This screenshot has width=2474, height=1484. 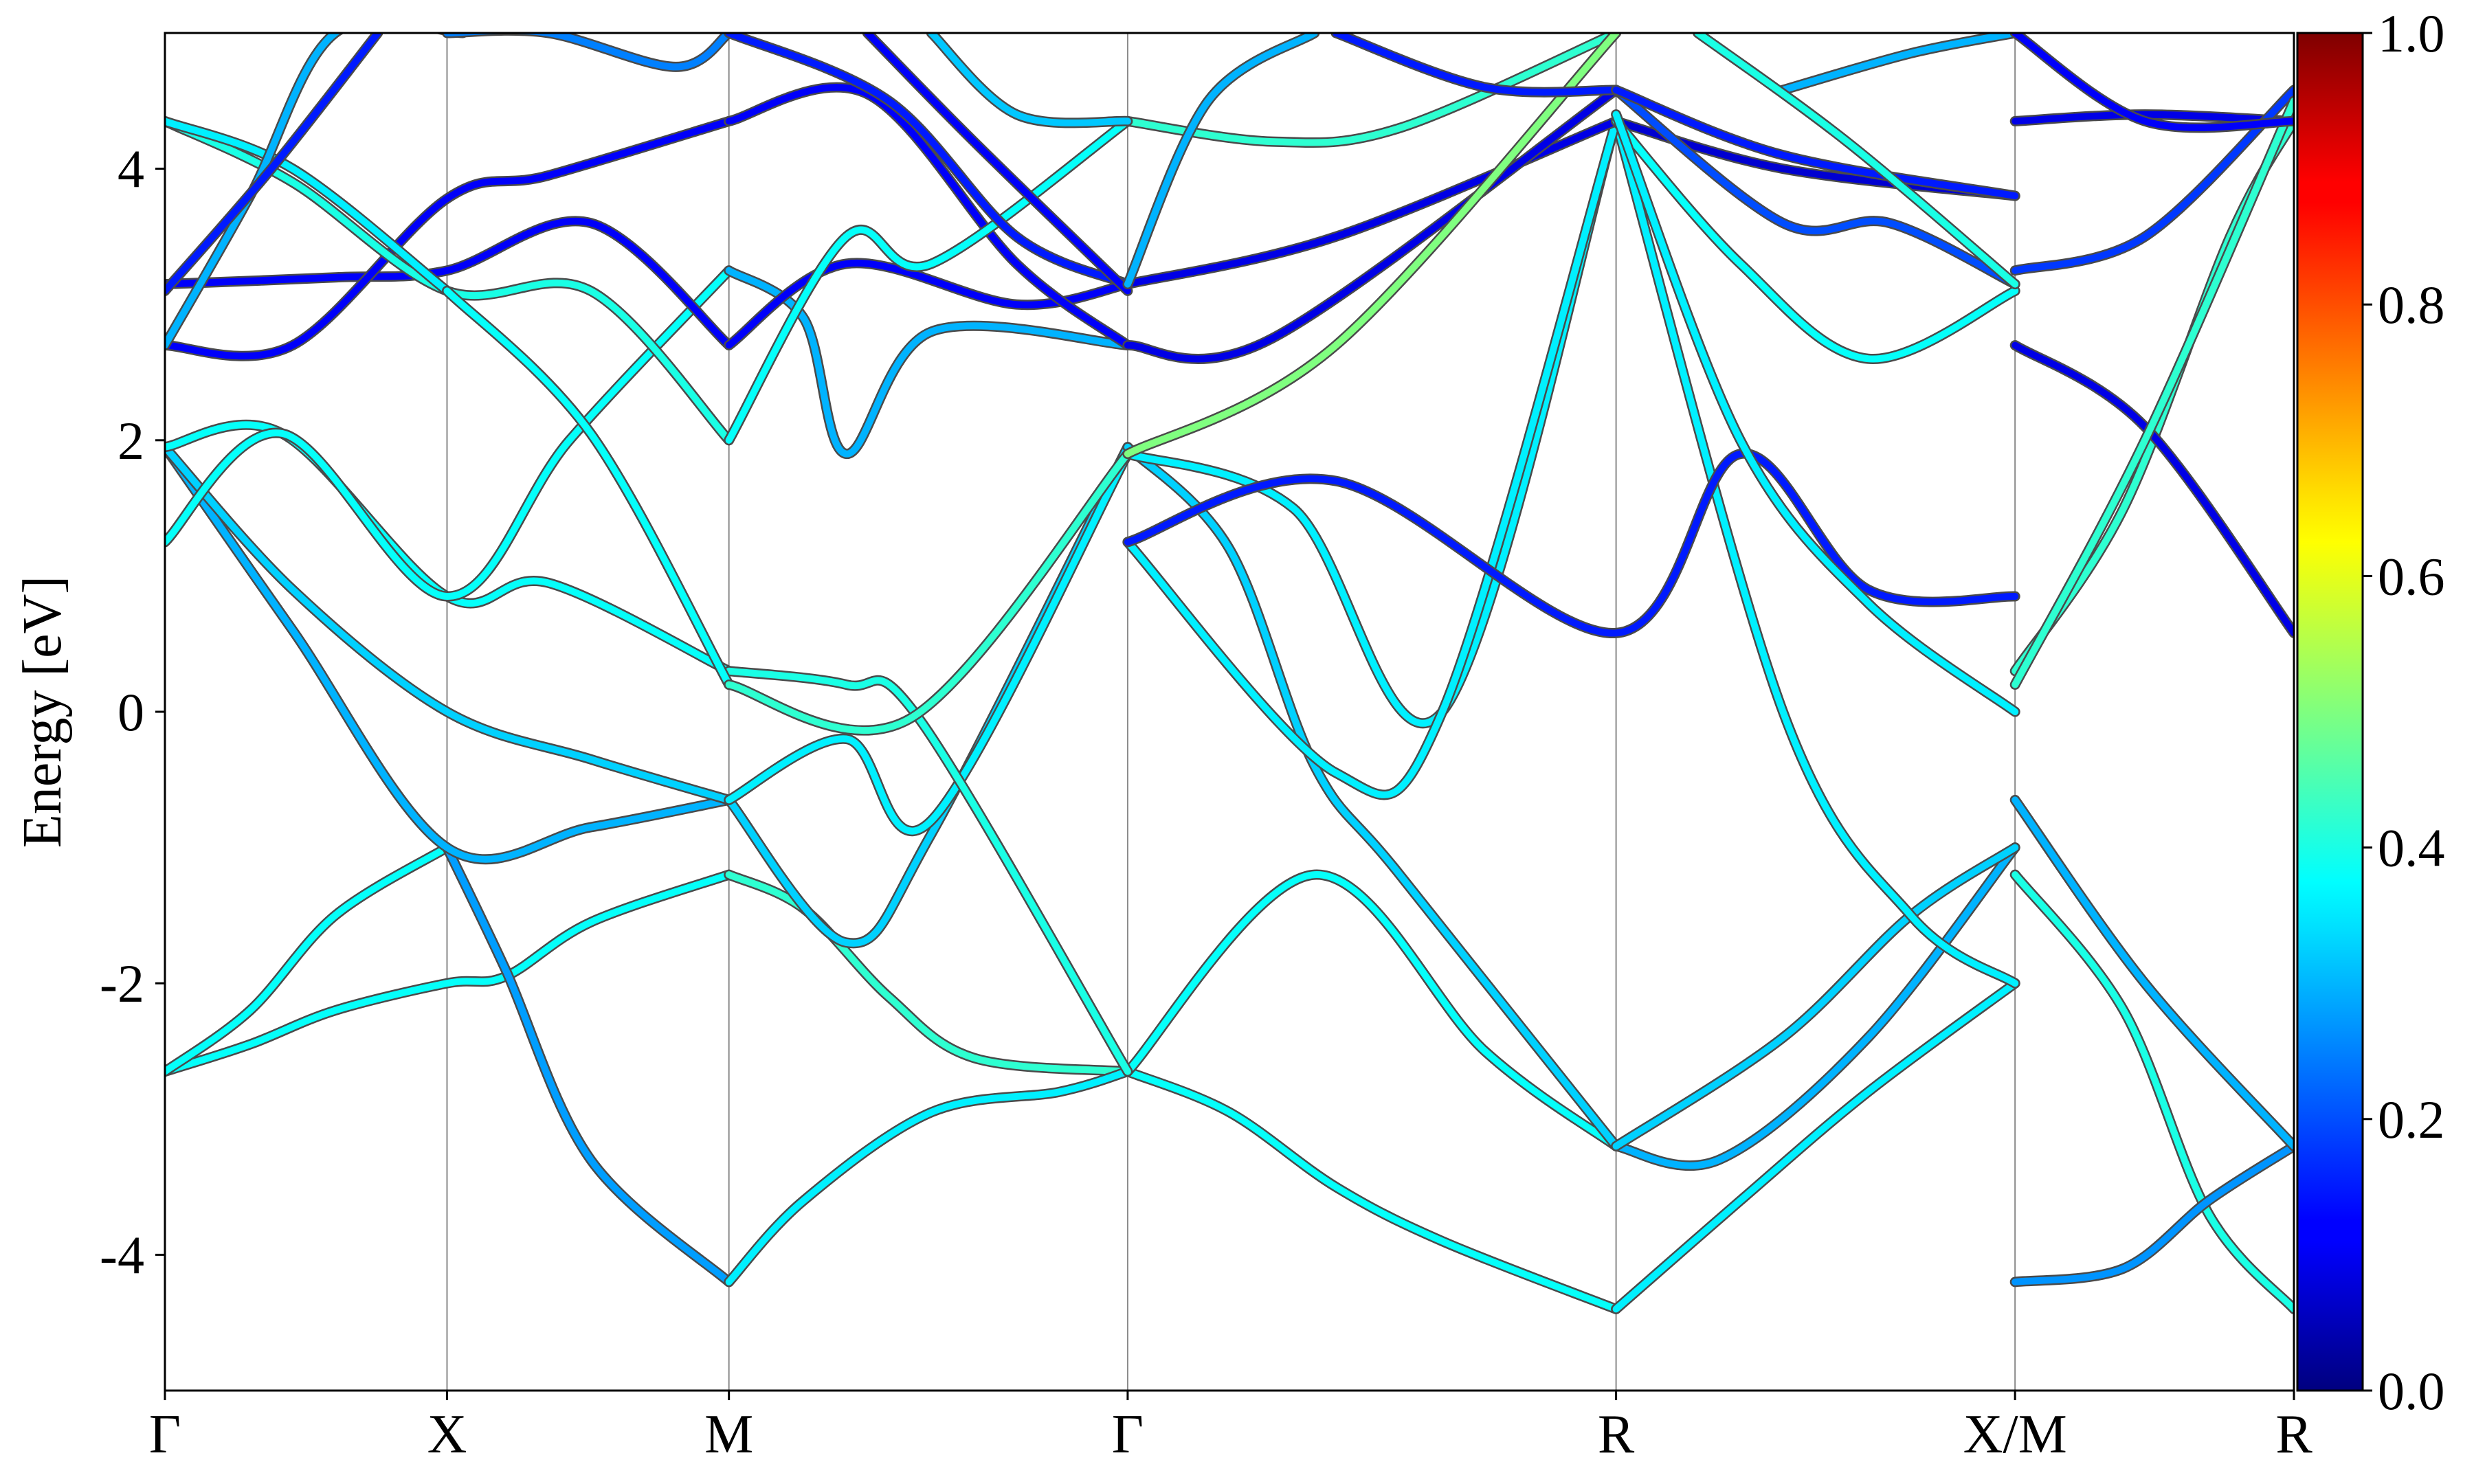 I want to click on colorbar-tick-label: 0.6, so click(x=2411, y=576).